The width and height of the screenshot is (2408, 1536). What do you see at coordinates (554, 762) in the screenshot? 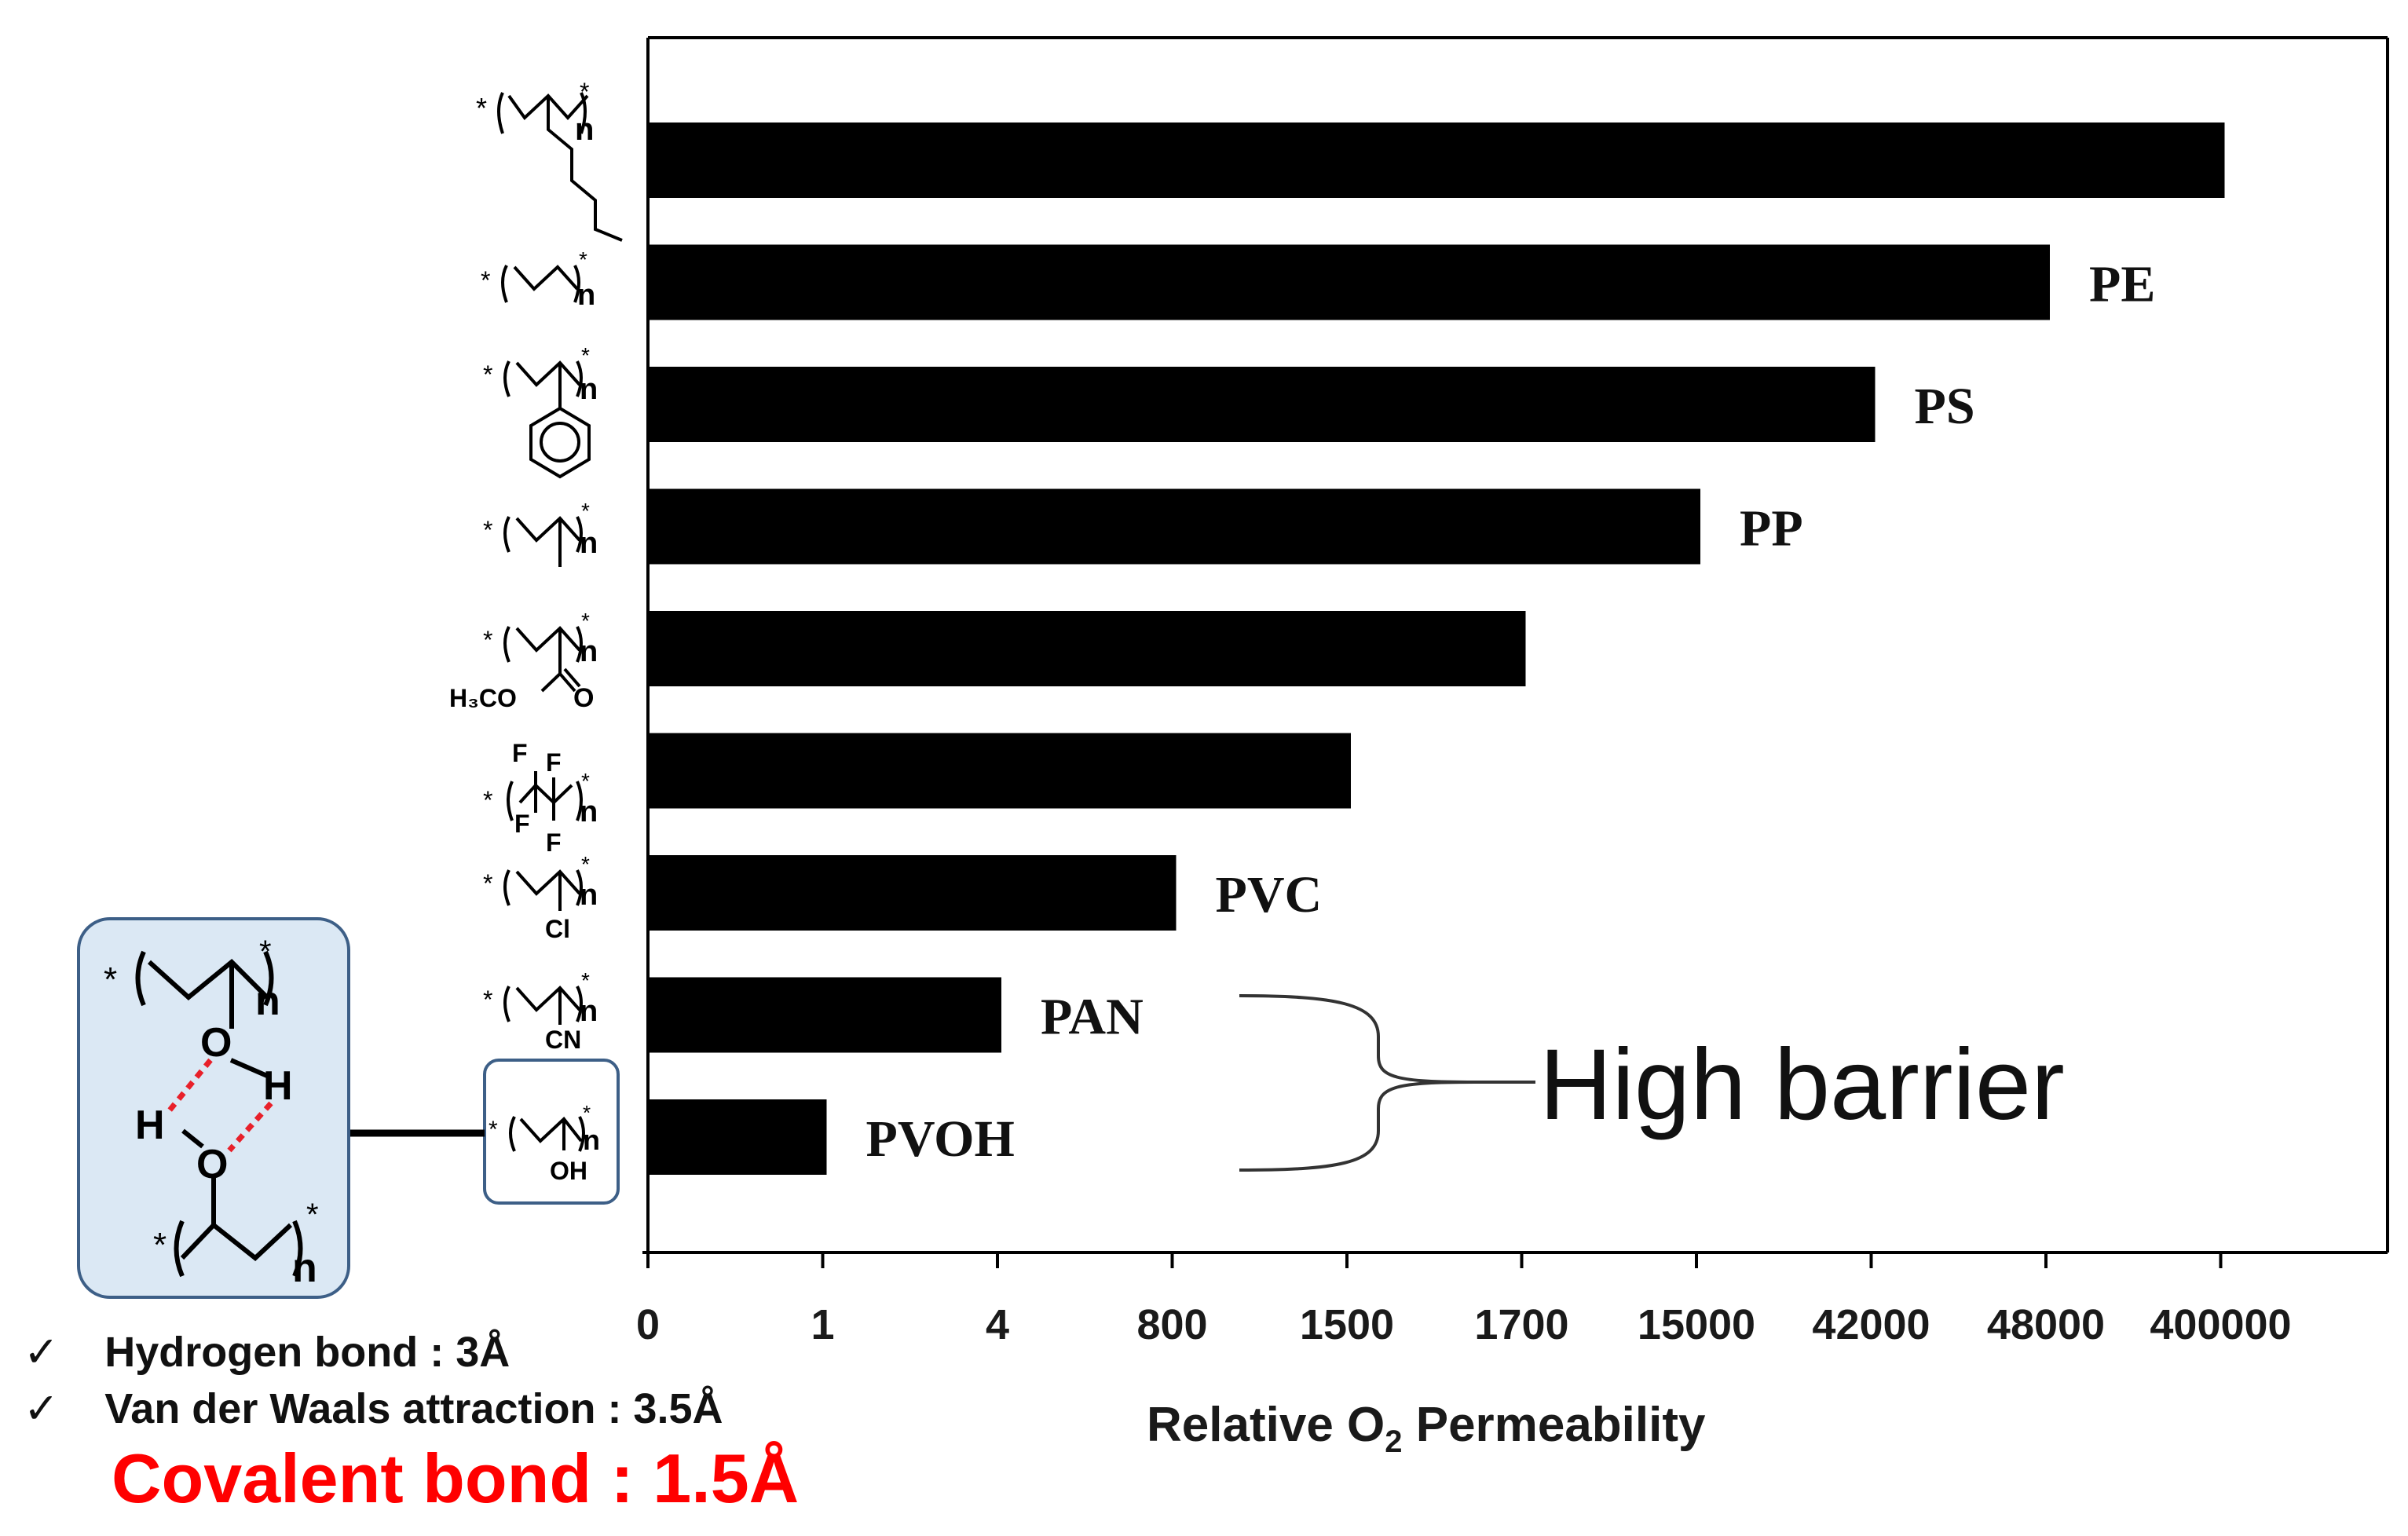
I see `ptfe-f2: F` at bounding box center [554, 762].